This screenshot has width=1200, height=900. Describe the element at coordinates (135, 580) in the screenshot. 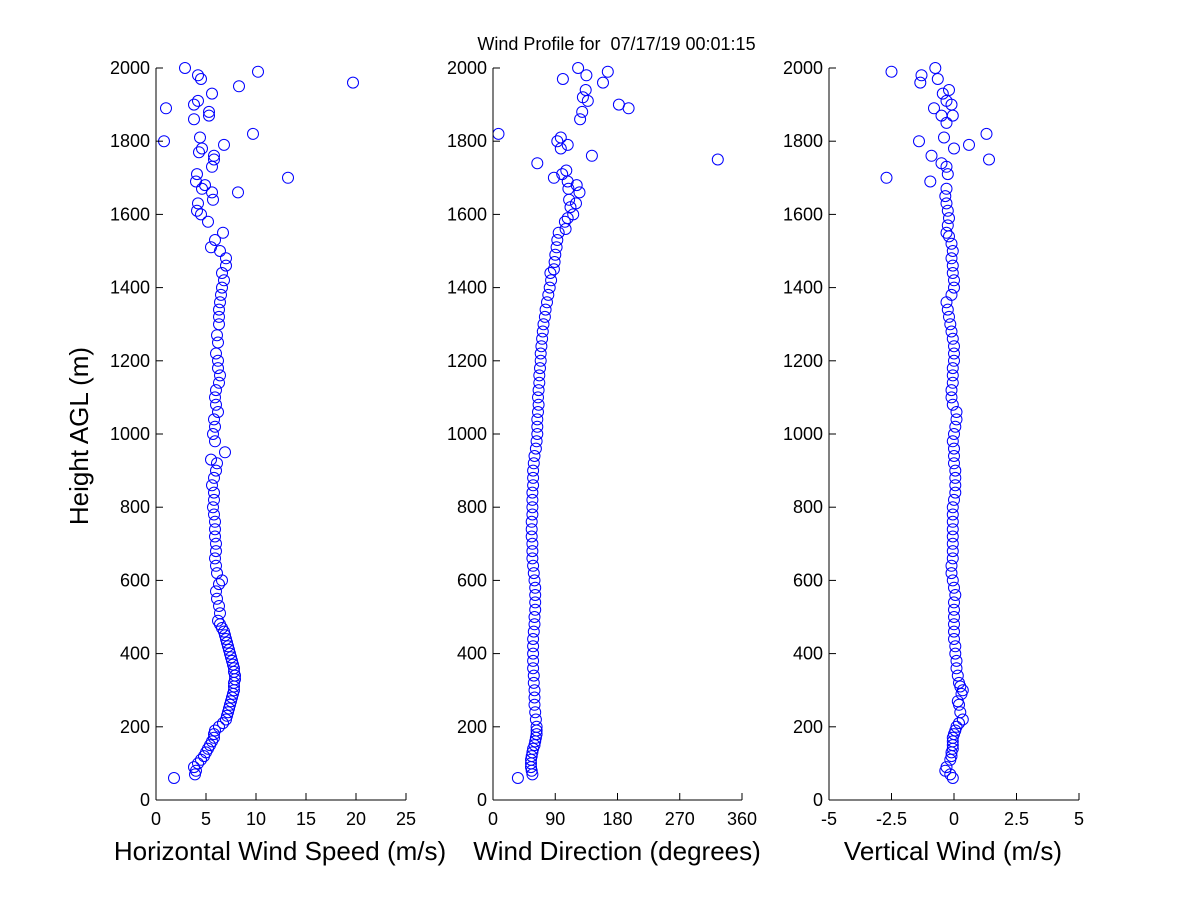

I see `y-tick-label-horizontal-wind-speed: 600` at that location.